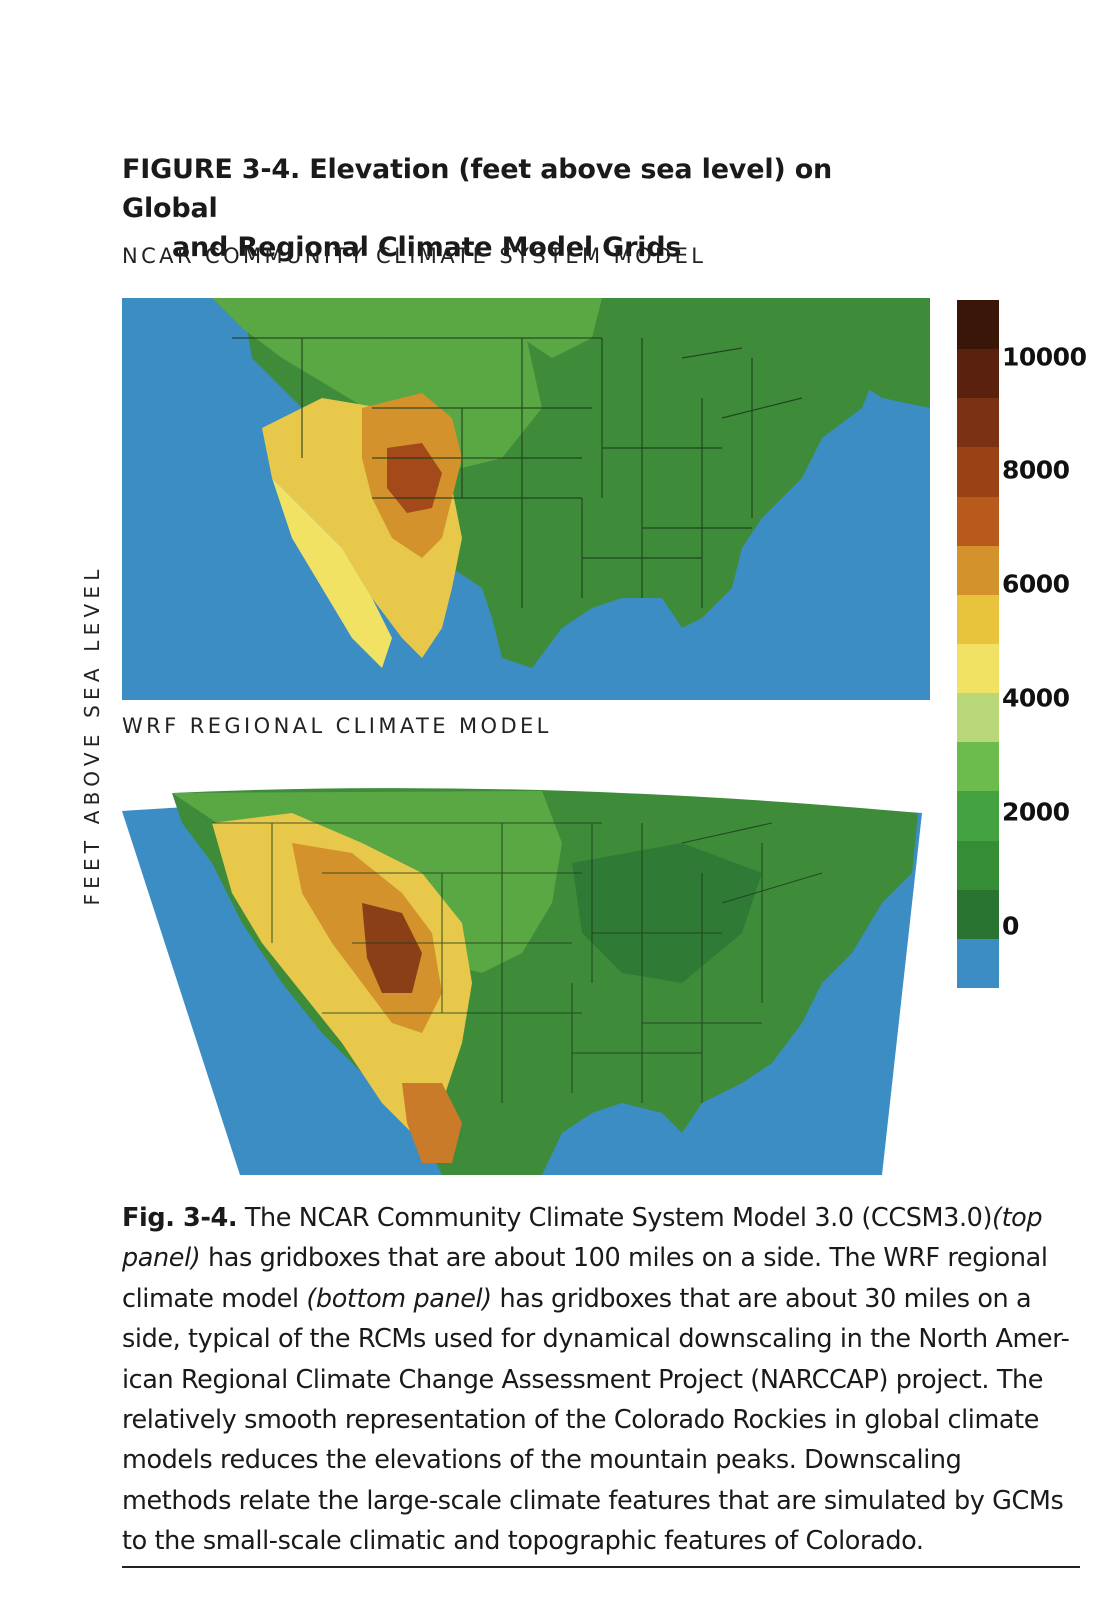 This screenshot has width=1103, height=1600. What do you see at coordinates (399, 1298) in the screenshot?
I see `caption-italic-bottom-panel: (bottom panel)` at bounding box center [399, 1298].